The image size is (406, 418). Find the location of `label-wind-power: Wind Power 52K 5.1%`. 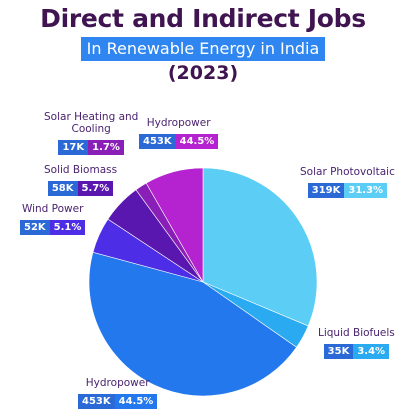

label-wind-power: Wind Power 52K 5.1% is located at coordinates (53, 219).